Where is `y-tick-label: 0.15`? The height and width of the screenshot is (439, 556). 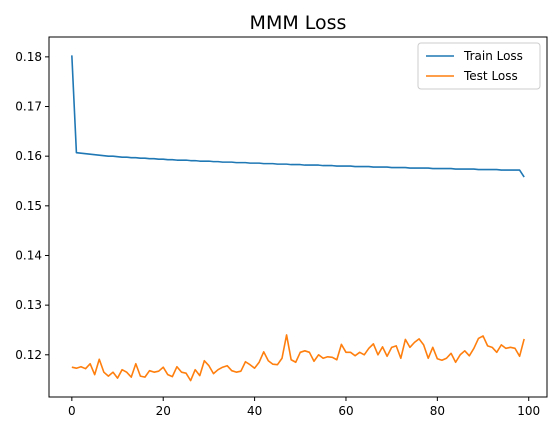
y-tick-label: 0.15 is located at coordinates (28, 206).